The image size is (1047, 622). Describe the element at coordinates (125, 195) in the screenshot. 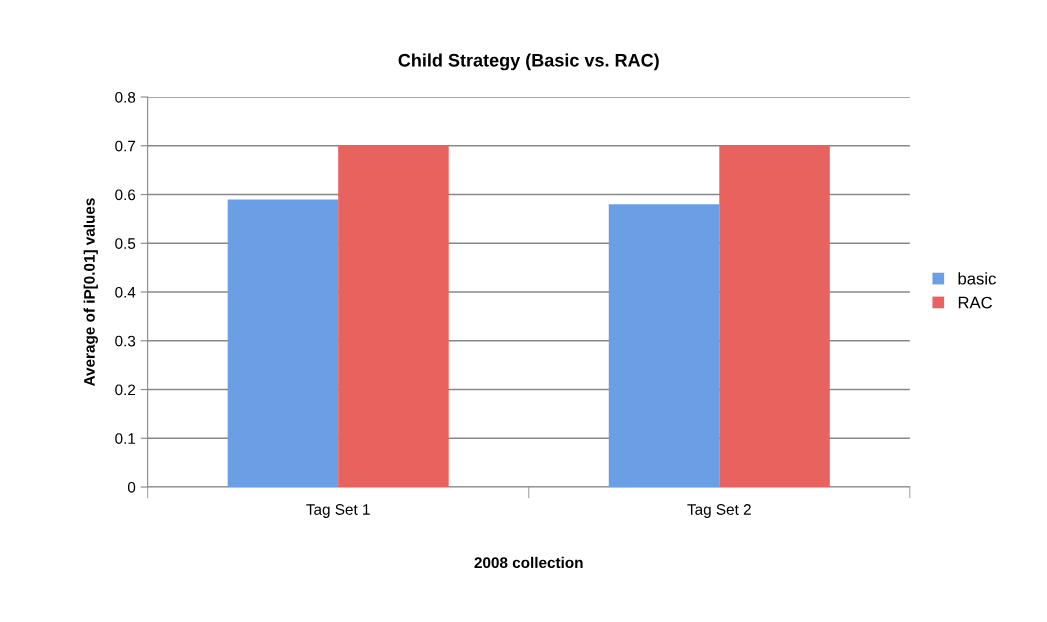

I see `y-tick-label: 0.6` at that location.